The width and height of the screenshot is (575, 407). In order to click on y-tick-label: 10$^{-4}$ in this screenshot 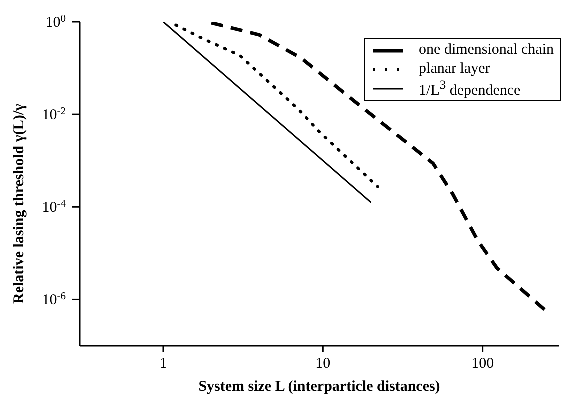, I will do `click(54, 207)`.